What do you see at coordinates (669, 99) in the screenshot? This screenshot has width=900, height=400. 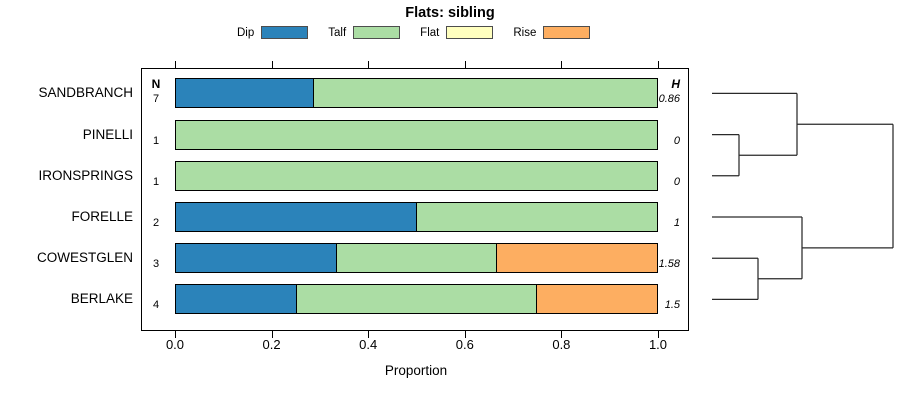 I see `h-value: 0.86` at bounding box center [669, 99].